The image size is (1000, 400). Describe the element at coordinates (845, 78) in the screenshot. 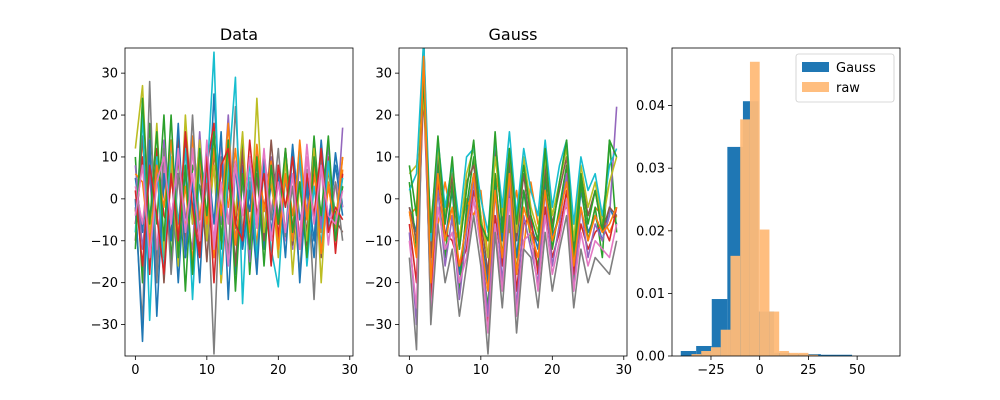

I see `legend: Gauss raw` at that location.